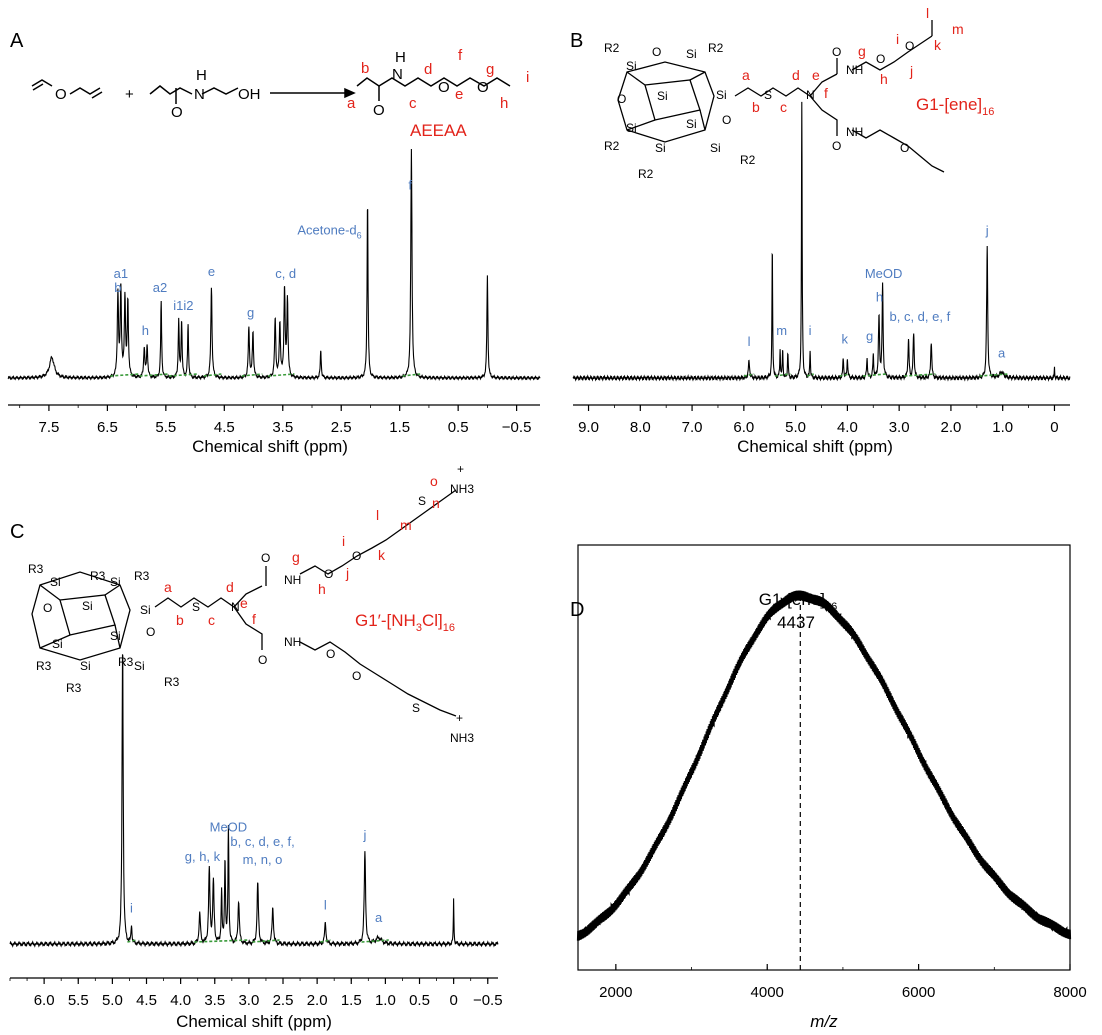 The width and height of the screenshot is (1102, 1035). What do you see at coordinates (248, 1000) in the screenshot?
I see `x-tick-label: 3.0` at bounding box center [248, 1000].